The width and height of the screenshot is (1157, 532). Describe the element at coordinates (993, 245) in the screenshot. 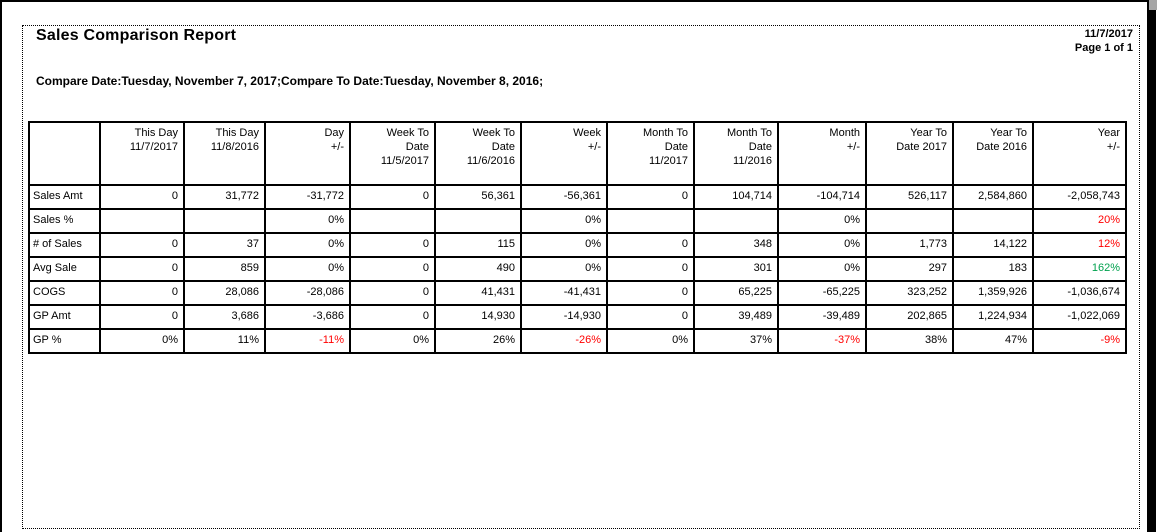

I see `table-cell: 14,122` at that location.